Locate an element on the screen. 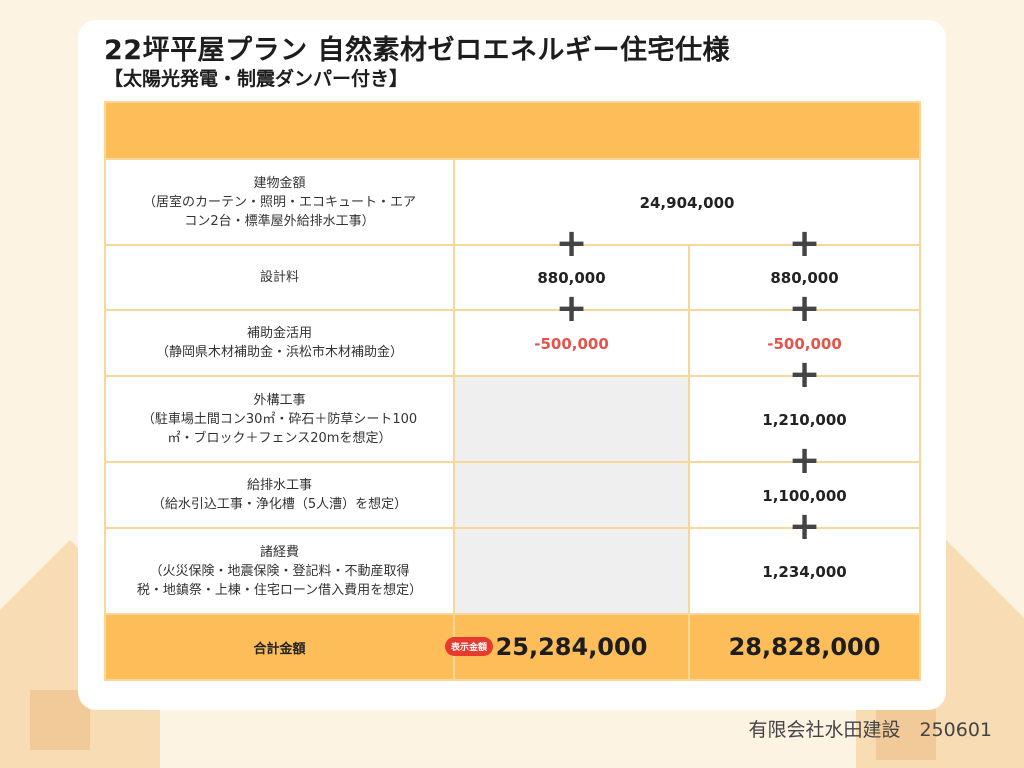 This screenshot has width=1024, height=768. building-price-cell: 24,904,000 is located at coordinates (687, 202).